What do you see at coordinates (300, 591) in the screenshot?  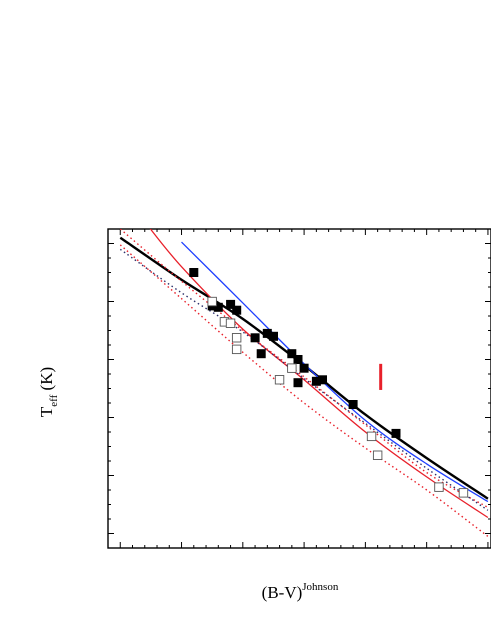 I see `x-axis-title: (B-V)Johnson` at bounding box center [300, 591].